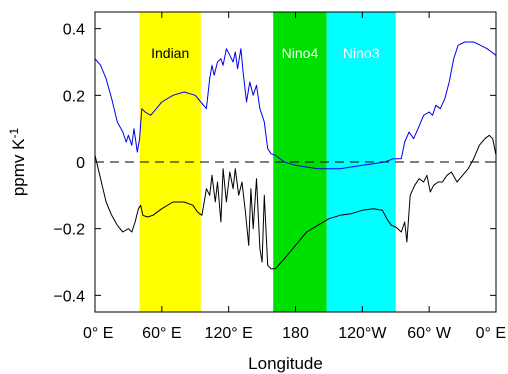  What do you see at coordinates (69, 230) in the screenshot?
I see `y-tick-label: −0.2` at bounding box center [69, 230].